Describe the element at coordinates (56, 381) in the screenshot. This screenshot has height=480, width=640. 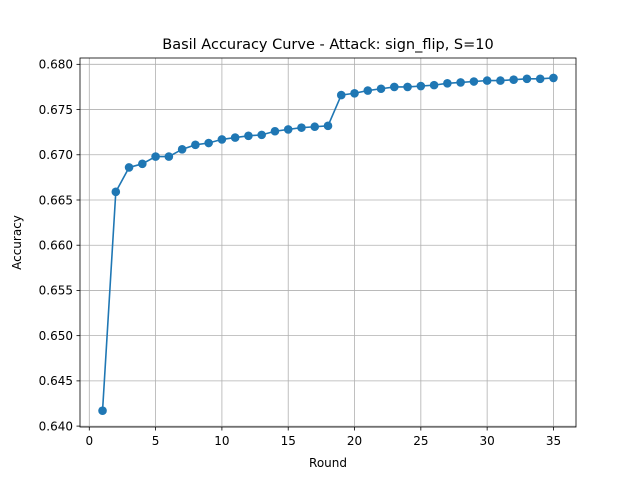
I see `y-tick-label: 0.645` at that location.